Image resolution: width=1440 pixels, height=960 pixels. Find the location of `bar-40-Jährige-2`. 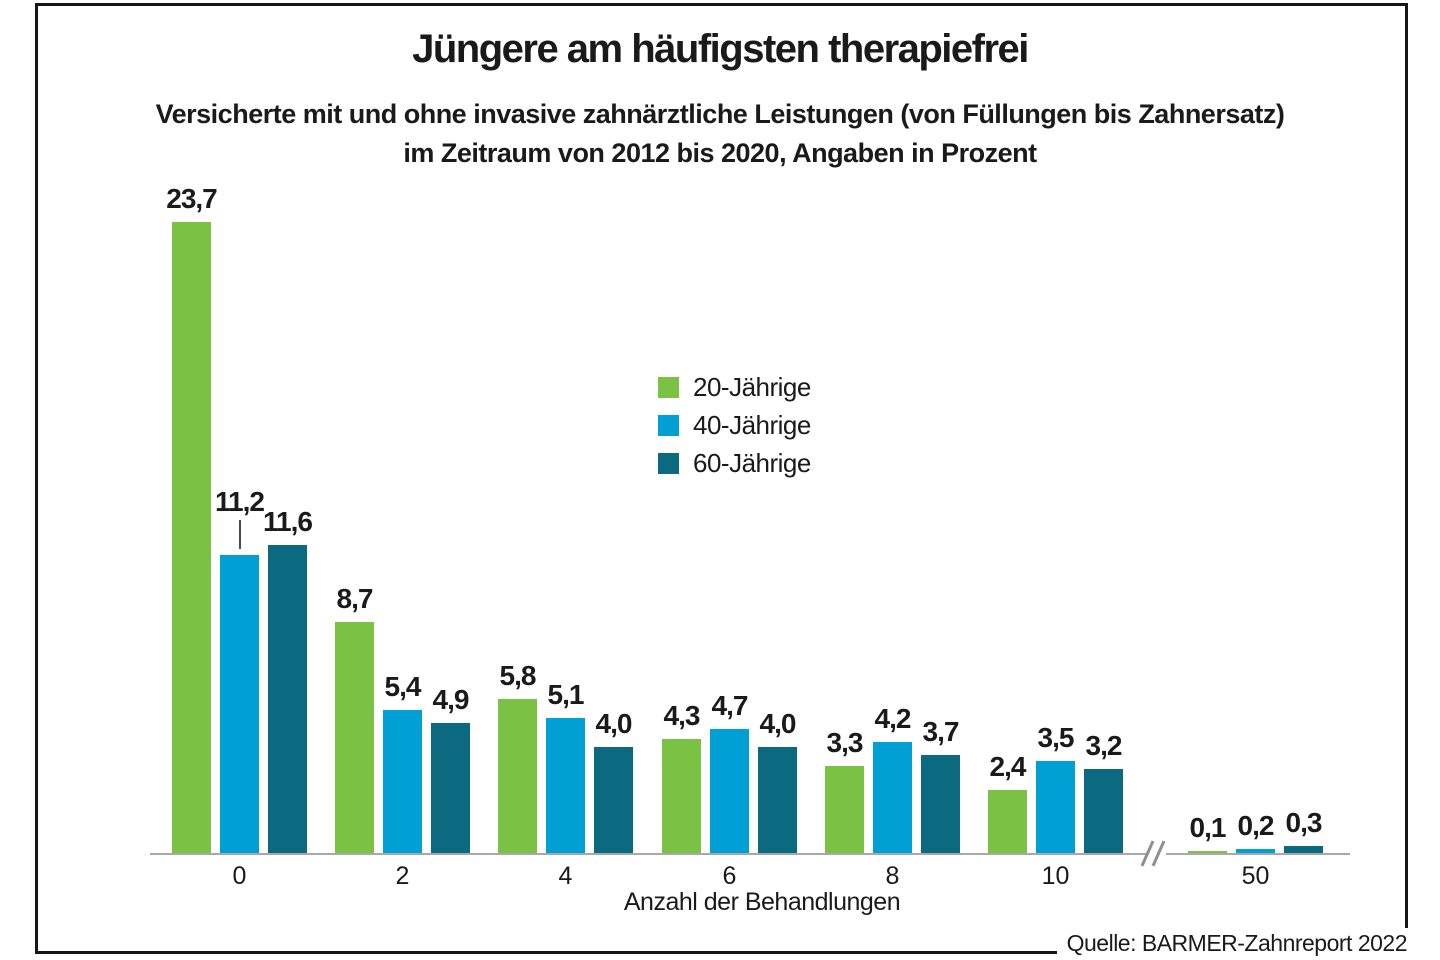

bar-40-Jährige-2 is located at coordinates (402, 782).